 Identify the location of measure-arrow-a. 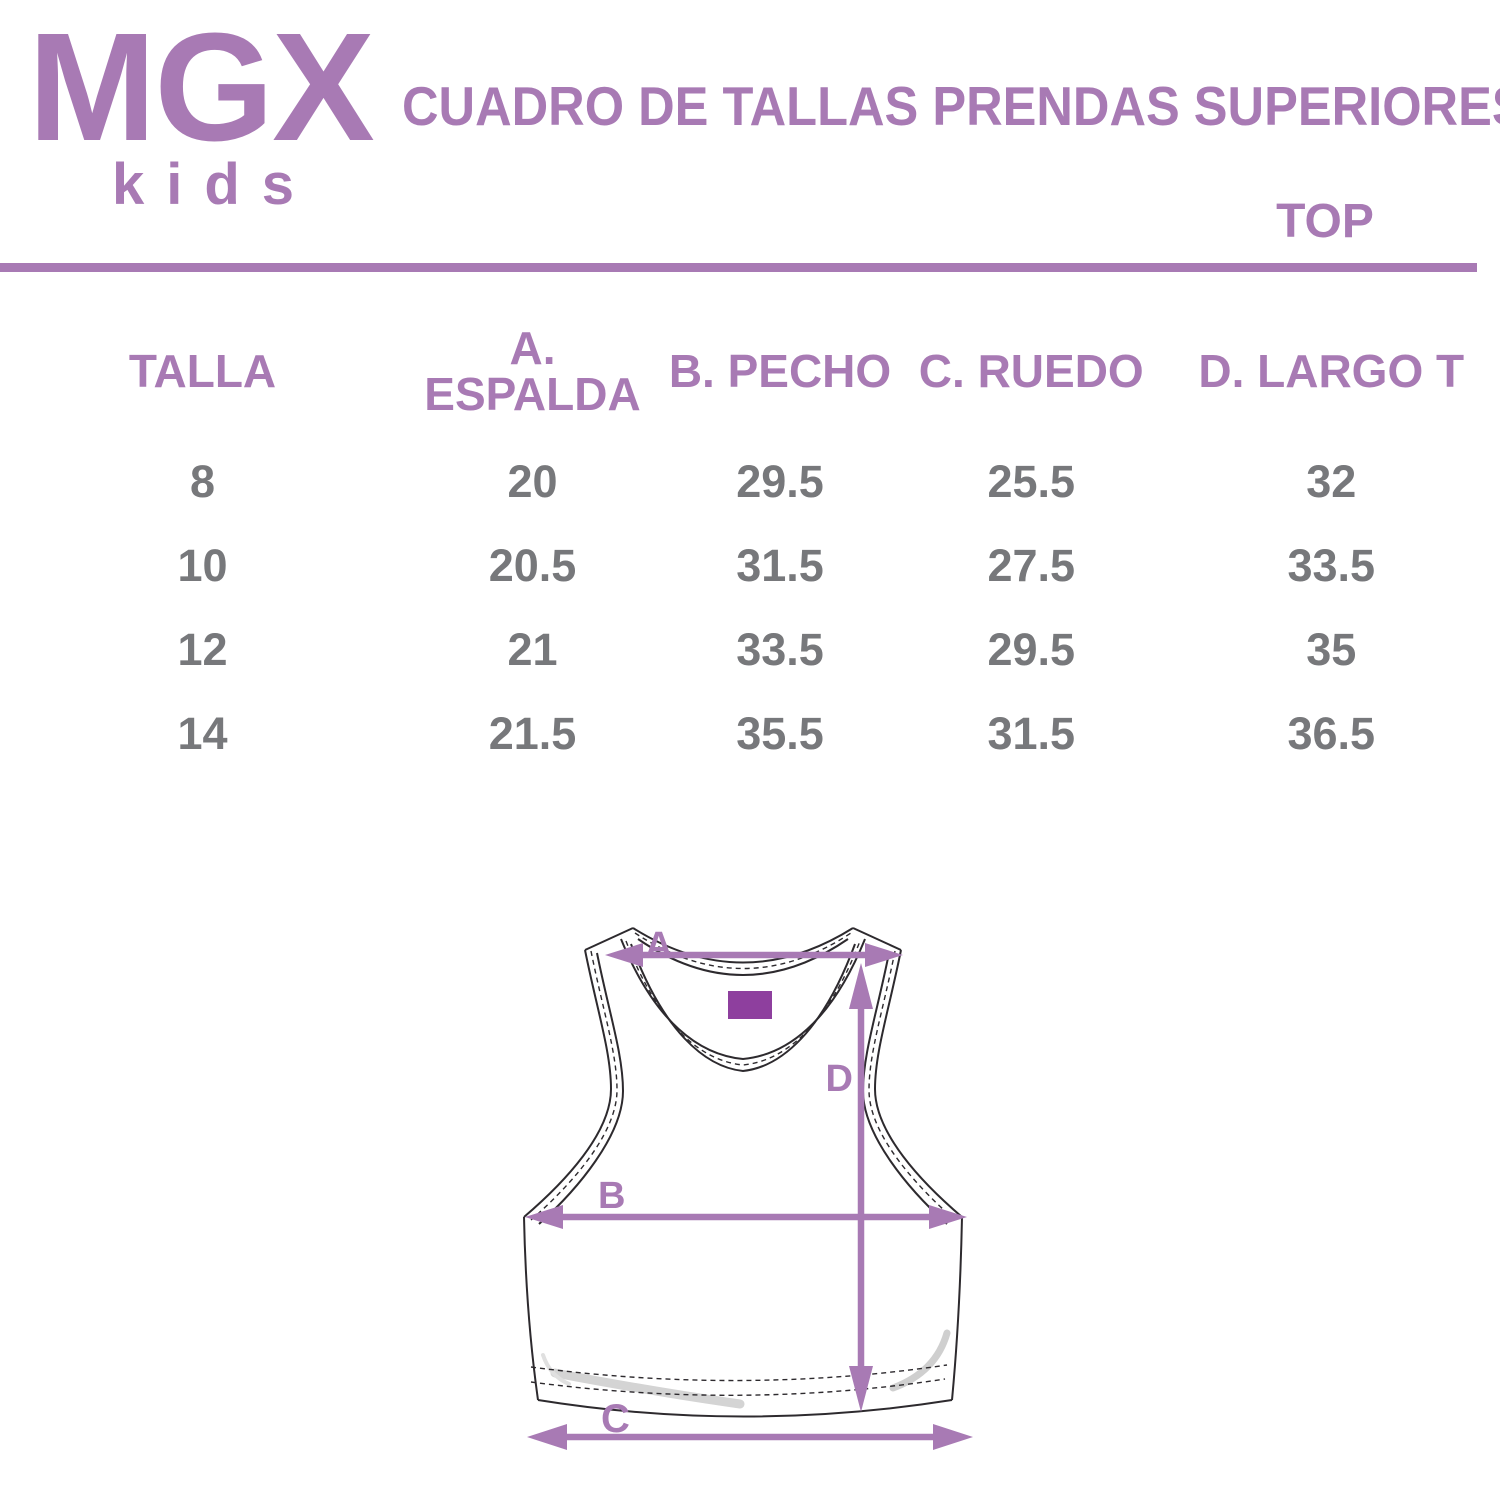
(754, 955).